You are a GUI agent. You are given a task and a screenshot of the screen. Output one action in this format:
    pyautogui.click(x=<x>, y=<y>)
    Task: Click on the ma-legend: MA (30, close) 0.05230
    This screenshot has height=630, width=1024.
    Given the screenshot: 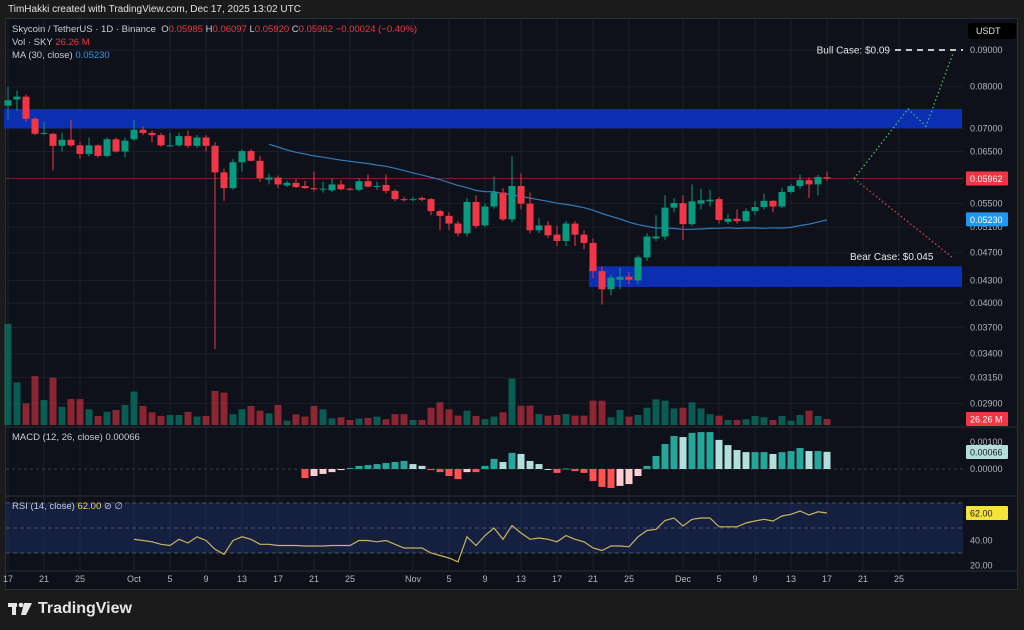 What is the action you would take?
    pyautogui.click(x=61, y=55)
    